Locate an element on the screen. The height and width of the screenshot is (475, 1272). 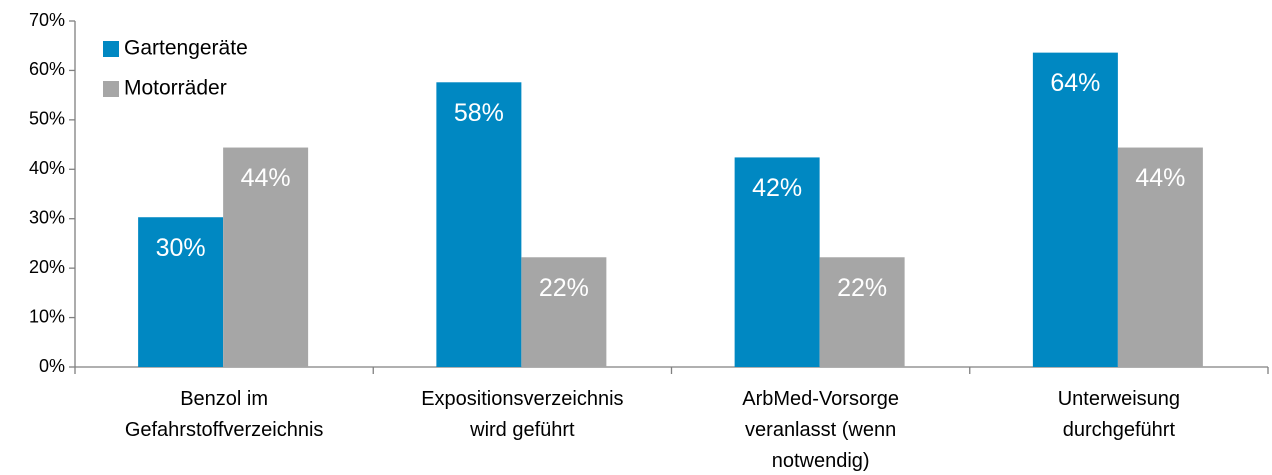
legend-label: Motorräder is located at coordinates (175, 88).